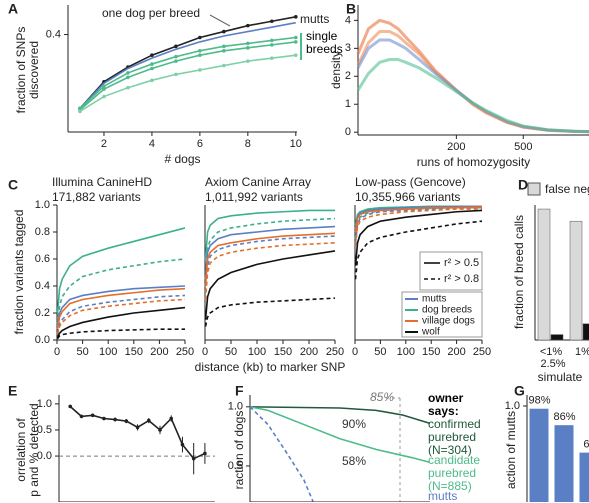 This screenshot has width=589, height=503. Describe the element at coordinates (329, 43) in the screenshot. I see `annotation: single breeds` at that location.